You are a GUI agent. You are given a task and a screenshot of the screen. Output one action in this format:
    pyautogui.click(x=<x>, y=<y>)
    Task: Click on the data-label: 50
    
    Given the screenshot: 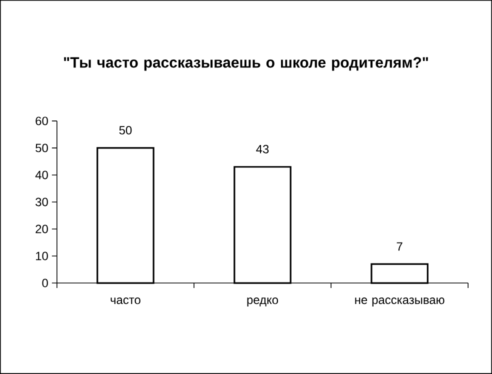 What is the action you would take?
    pyautogui.click(x=125, y=130)
    